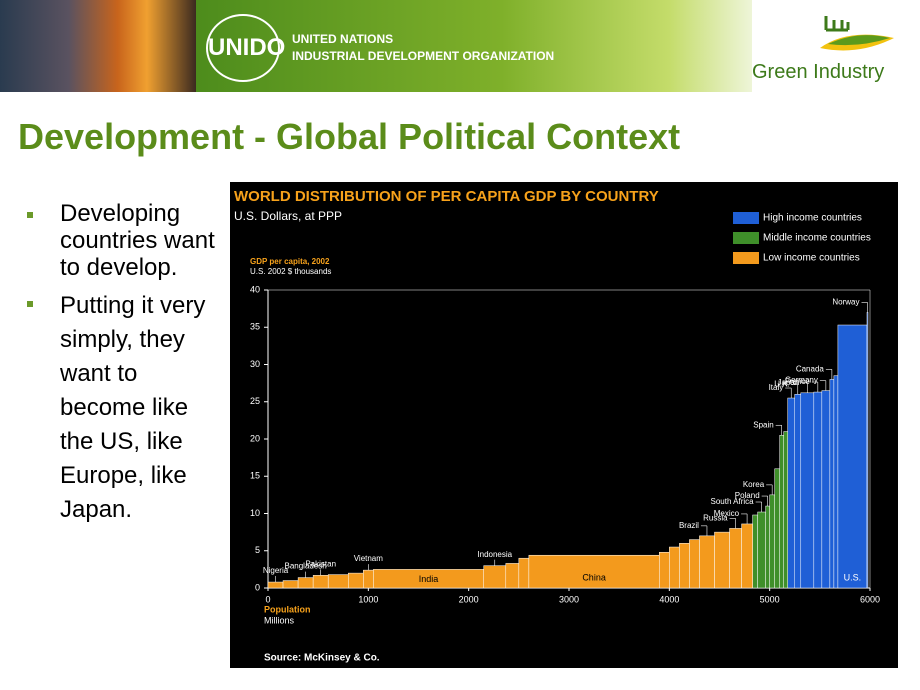 Image resolution: width=920 pixels, height=690 pixels. What do you see at coordinates (845, 301) in the screenshot?
I see `annotation: Norway` at bounding box center [845, 301].